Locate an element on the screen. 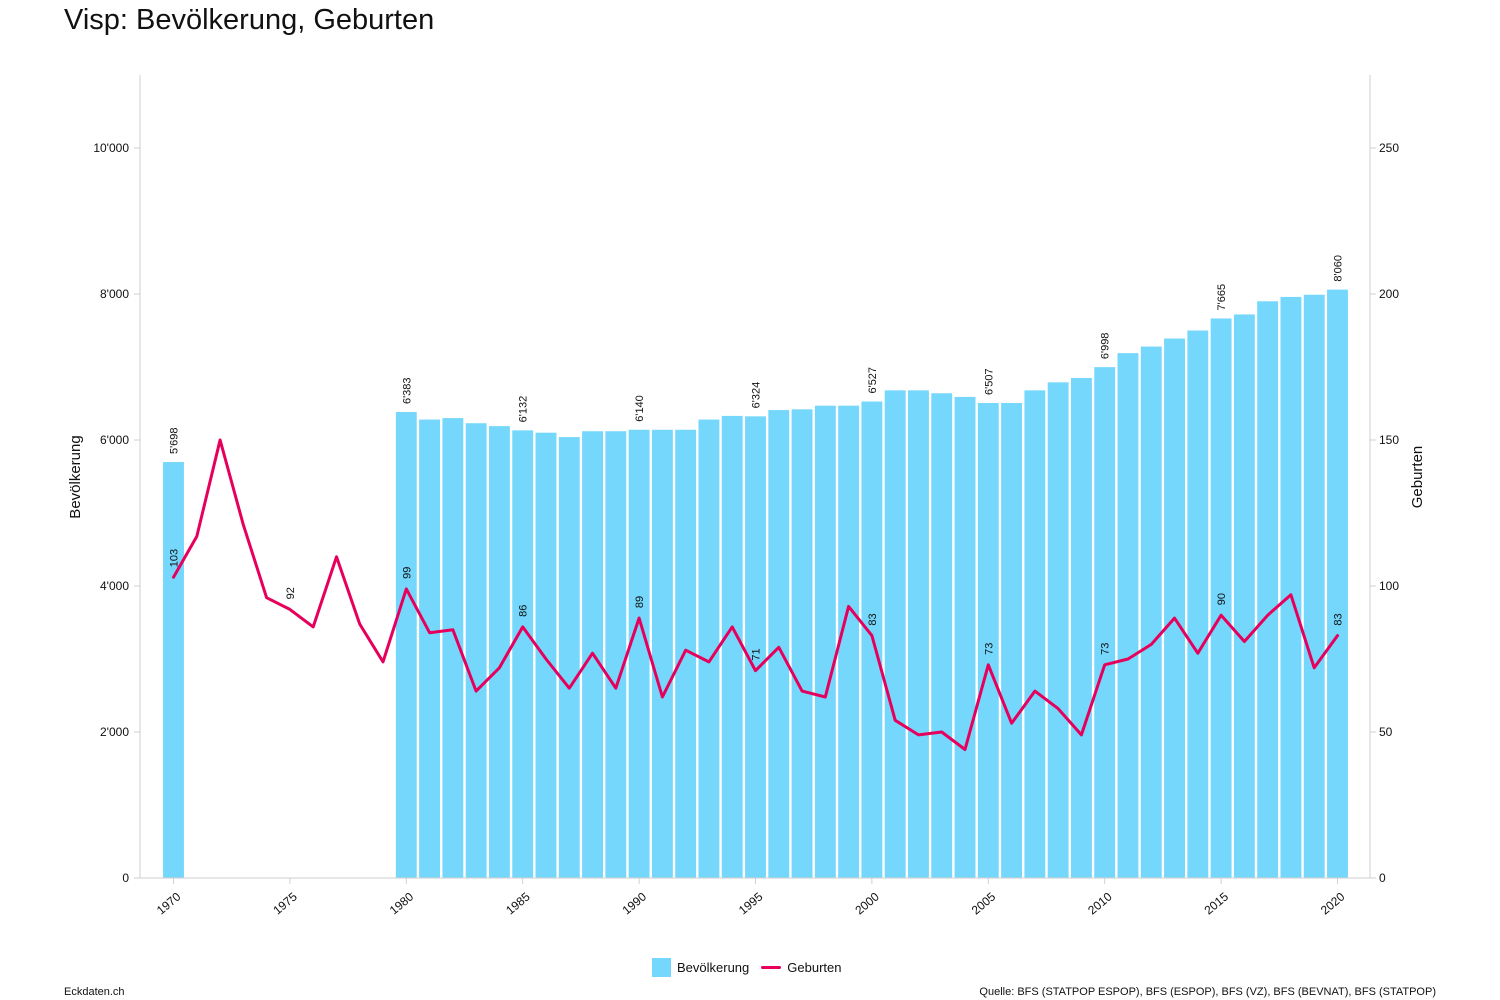 The image size is (1500, 1000). right-axis-title: Geburten is located at coordinates (1417, 477).